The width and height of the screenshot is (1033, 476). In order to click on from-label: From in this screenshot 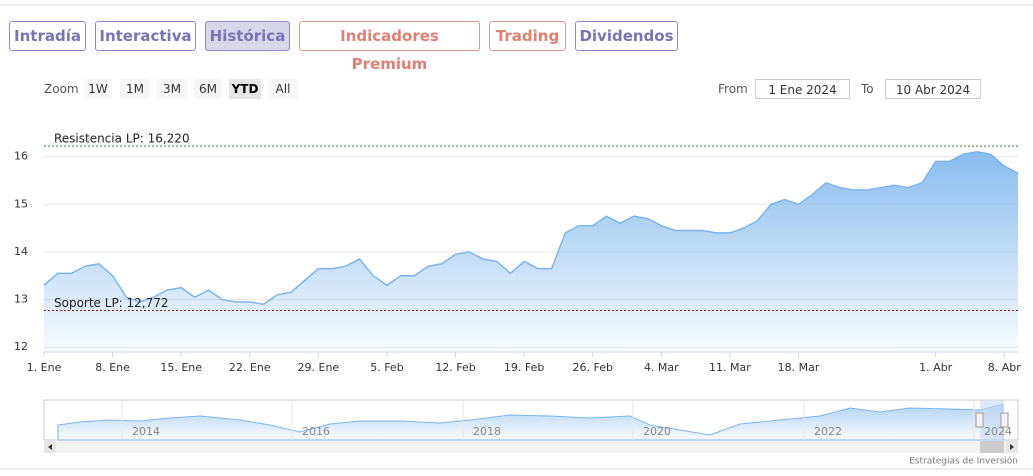, I will do `click(733, 89)`.